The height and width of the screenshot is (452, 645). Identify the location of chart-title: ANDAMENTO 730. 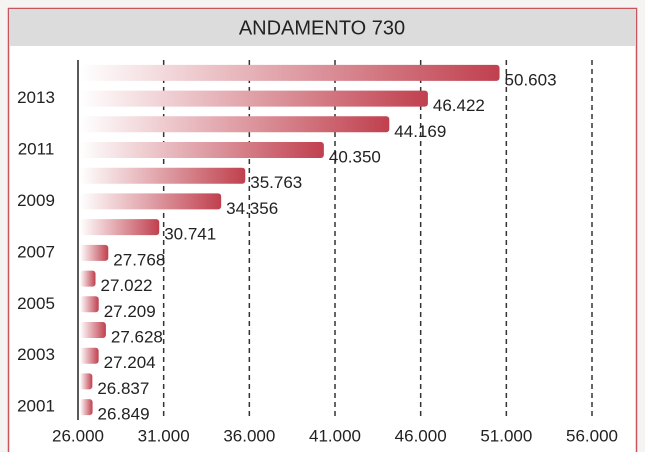
(322, 28).